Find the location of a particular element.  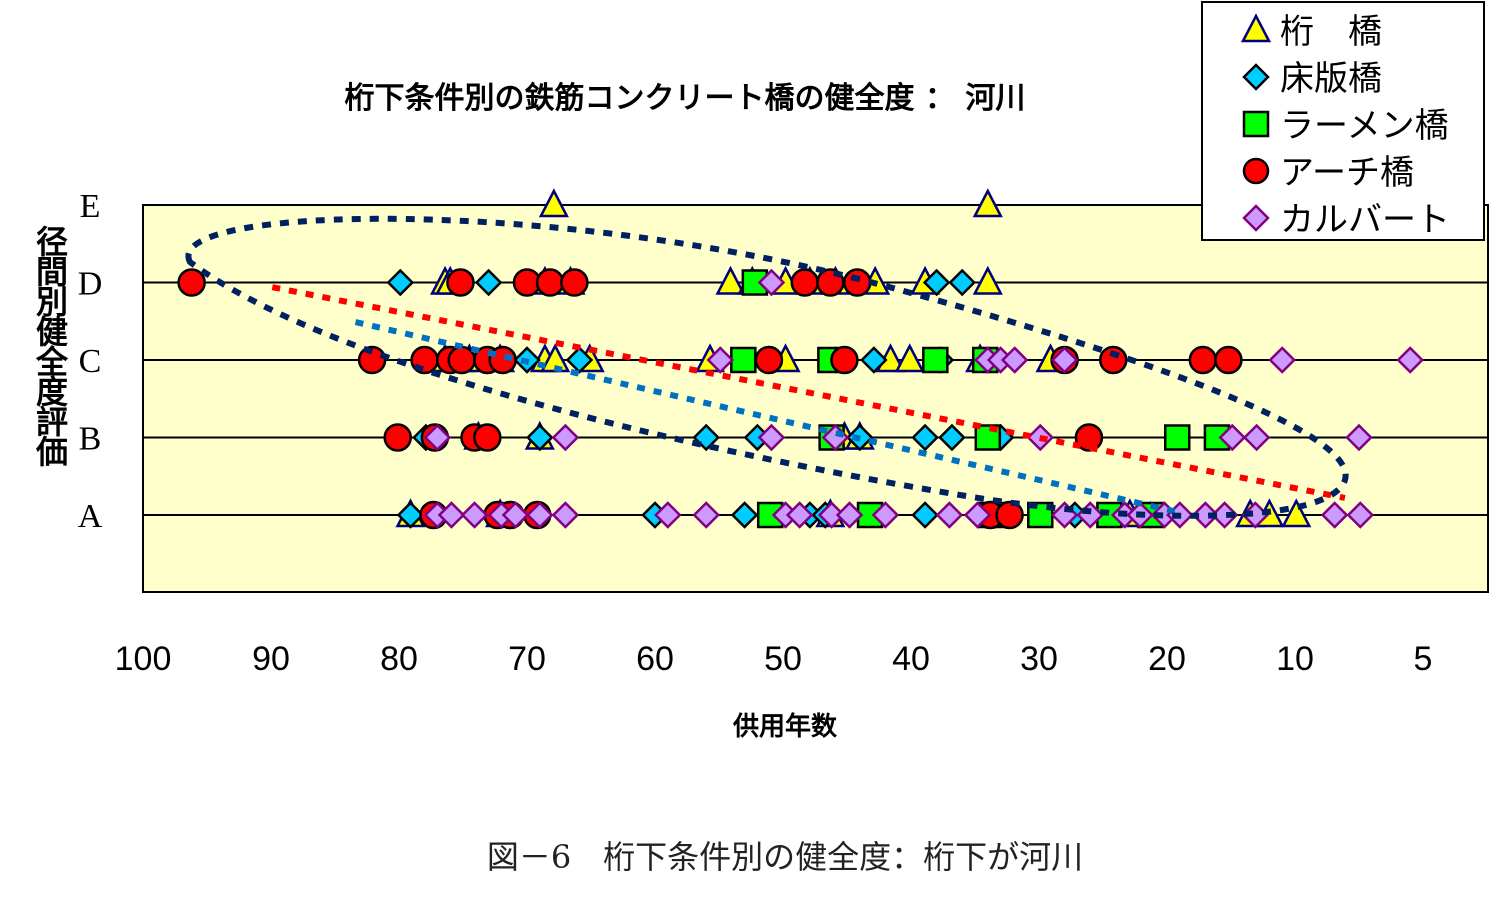

figure-caption: 図－6 桁下条件別の健全度：桁下が河川 is located at coordinates (785, 857).